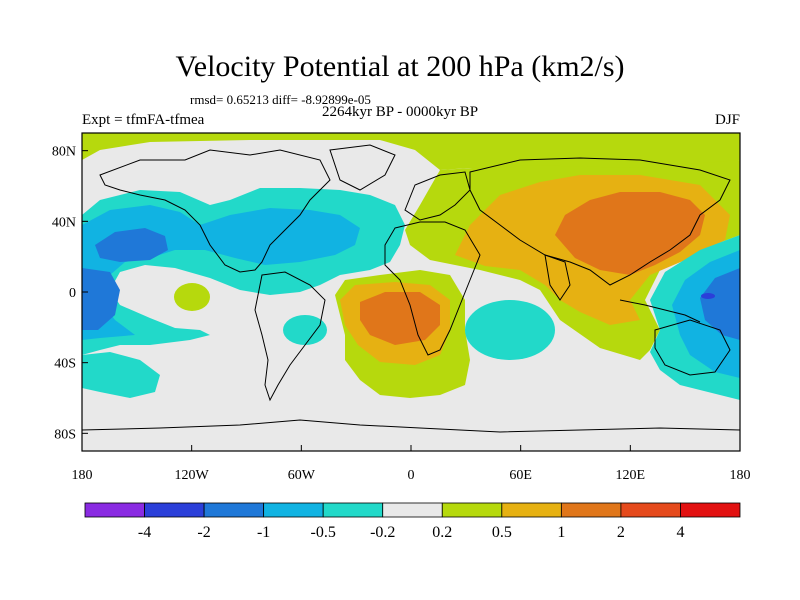  Describe the element at coordinates (400, 112) in the screenshot. I see `period-label: 2264kyr BP - 0000kyr BP` at that location.